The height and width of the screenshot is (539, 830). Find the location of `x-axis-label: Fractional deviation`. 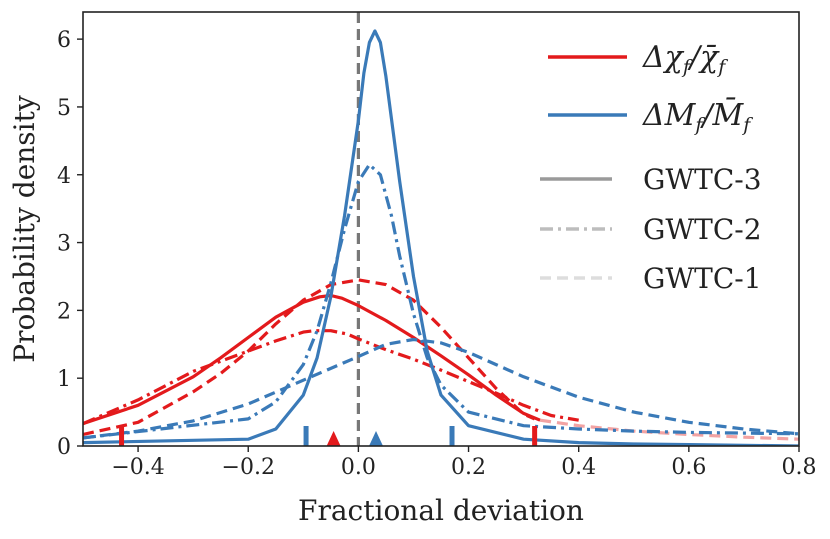

x-axis-label: Fractional deviation is located at coordinates (441, 510).